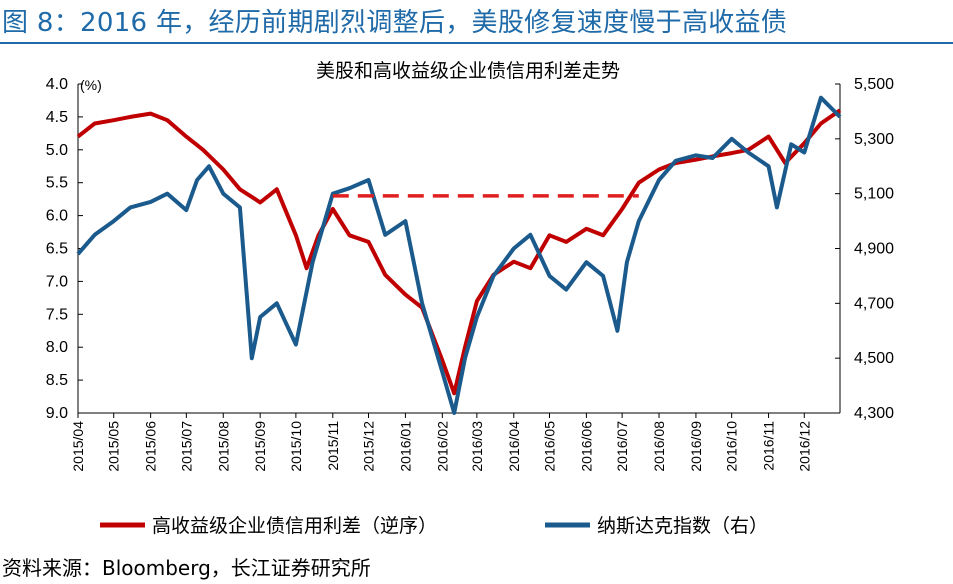 The image size is (953, 584). Describe the element at coordinates (586, 446) in the screenshot. I see `x-tick-label: 2016/06` at that location.